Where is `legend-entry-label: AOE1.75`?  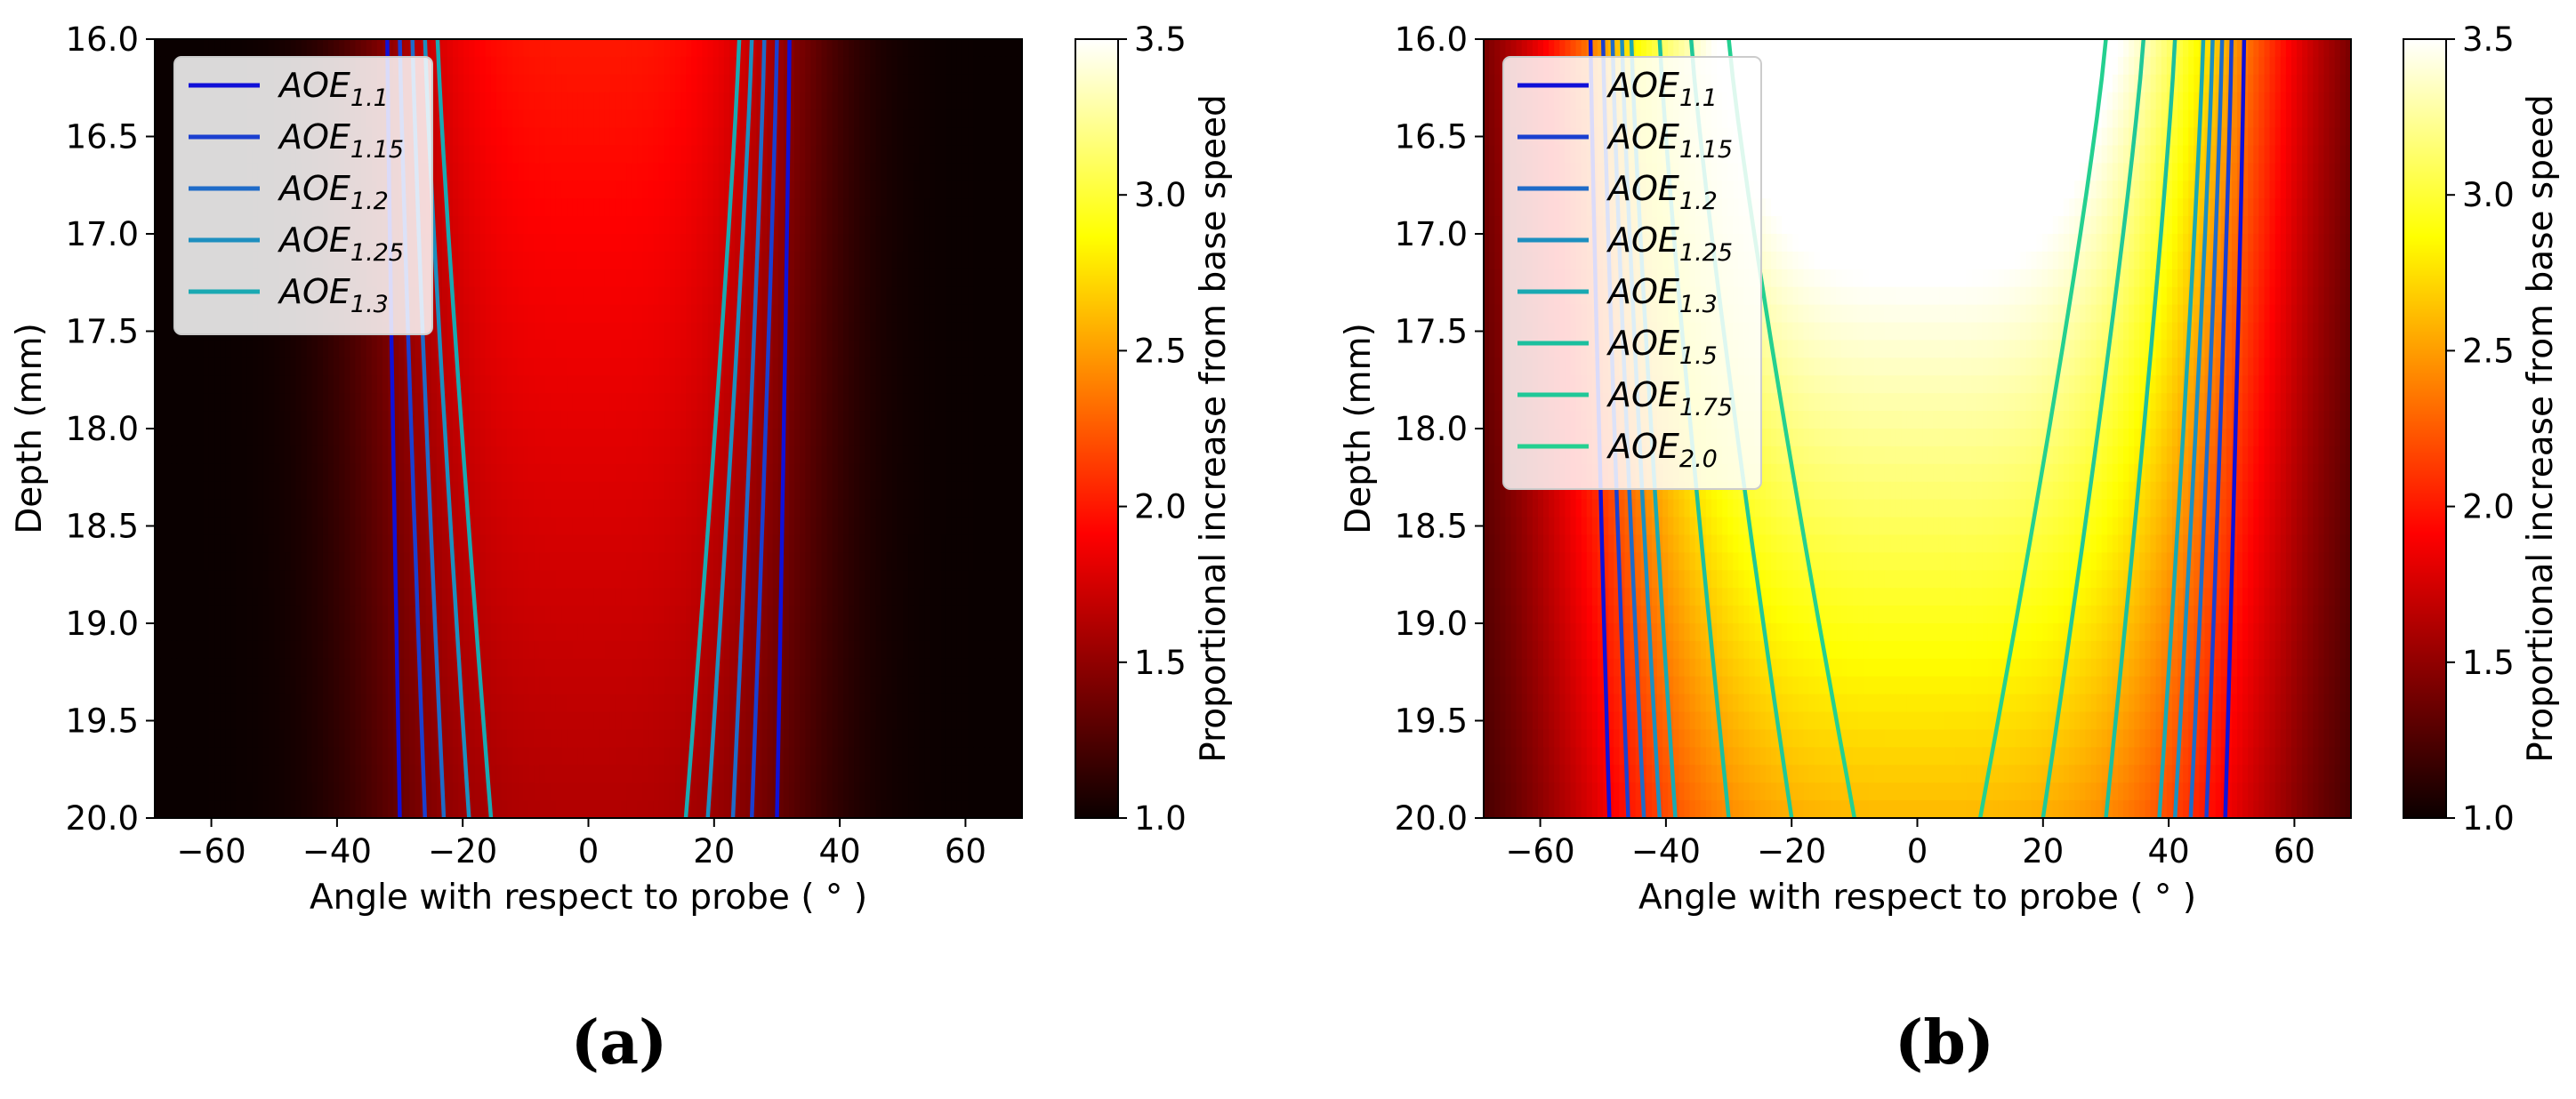
legend-entry-label: AOE1.75 is located at coordinates (1669, 398).